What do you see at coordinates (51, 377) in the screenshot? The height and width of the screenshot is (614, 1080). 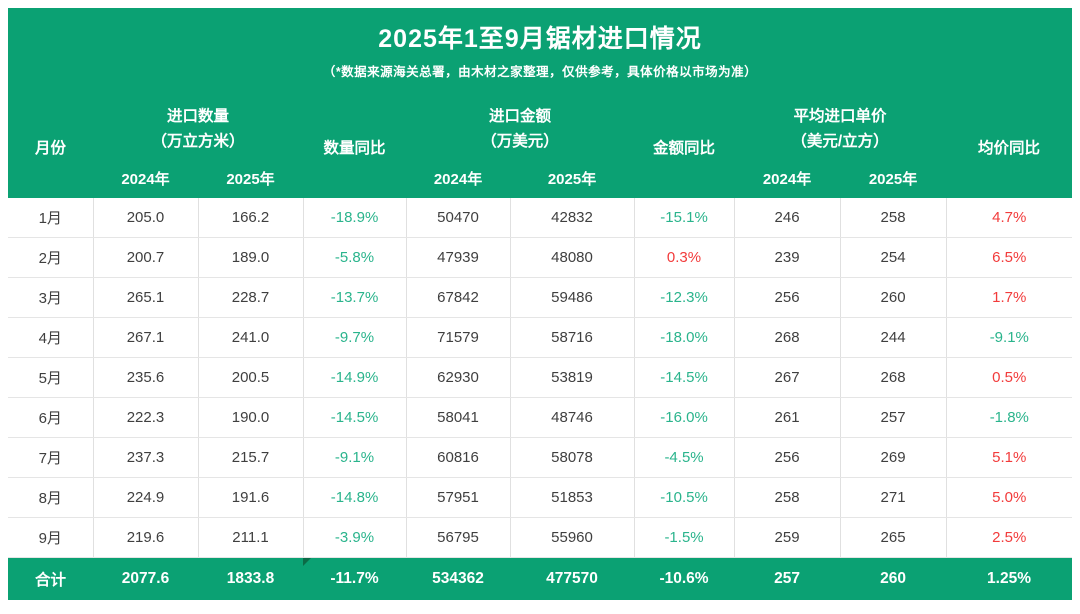 I see `month-cell: 5月` at bounding box center [51, 377].